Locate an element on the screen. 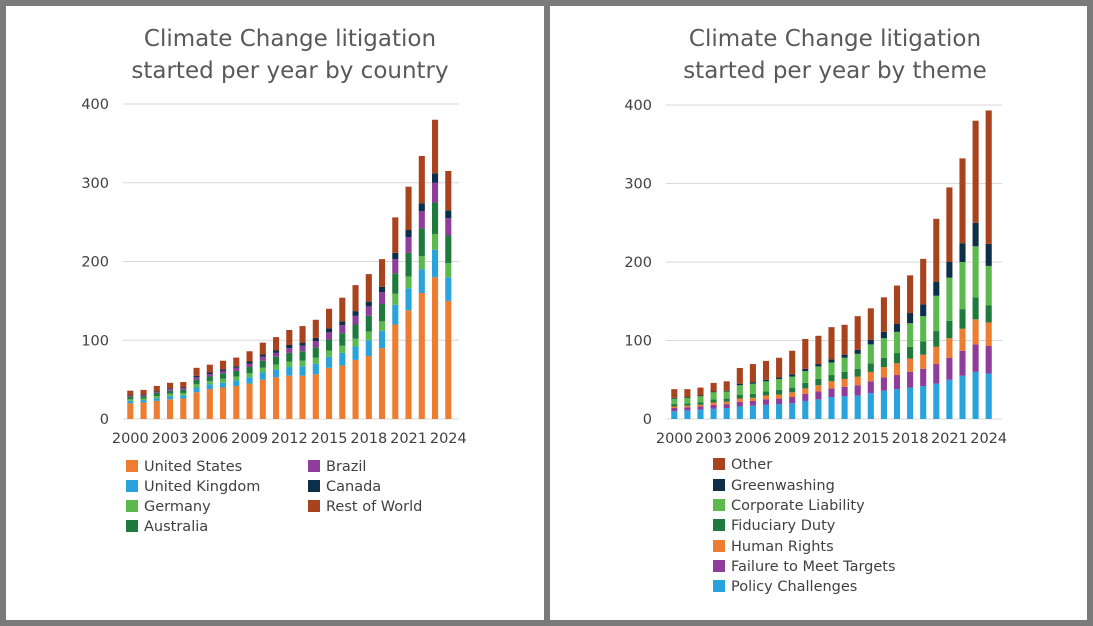 Image resolution: width=1093 pixels, height=626 pixels. bar-brazil-2006 is located at coordinates (209, 375).